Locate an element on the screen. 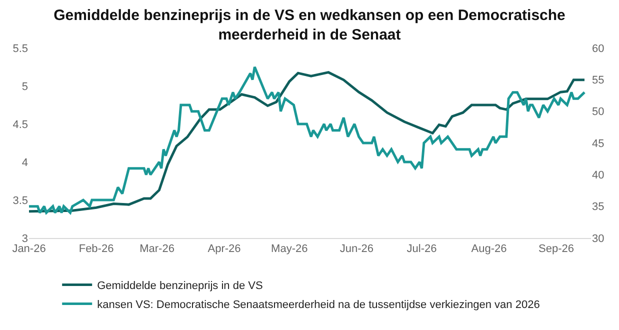  x-tick-label: Apr-26 is located at coordinates (224, 249).